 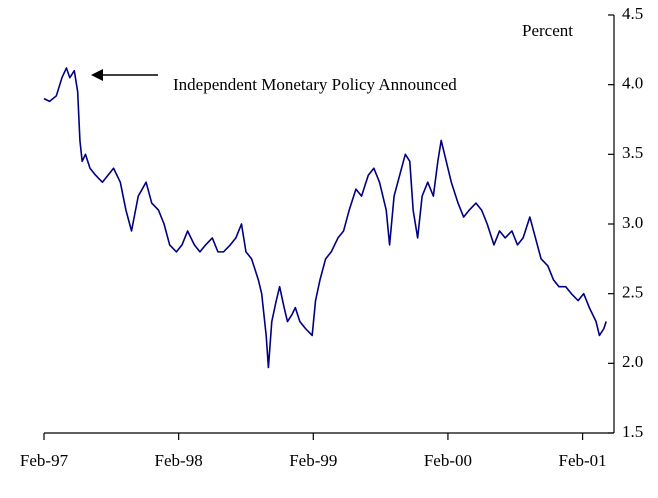 What do you see at coordinates (313, 460) in the screenshot?
I see `x-tick-label: Feb-99` at bounding box center [313, 460].